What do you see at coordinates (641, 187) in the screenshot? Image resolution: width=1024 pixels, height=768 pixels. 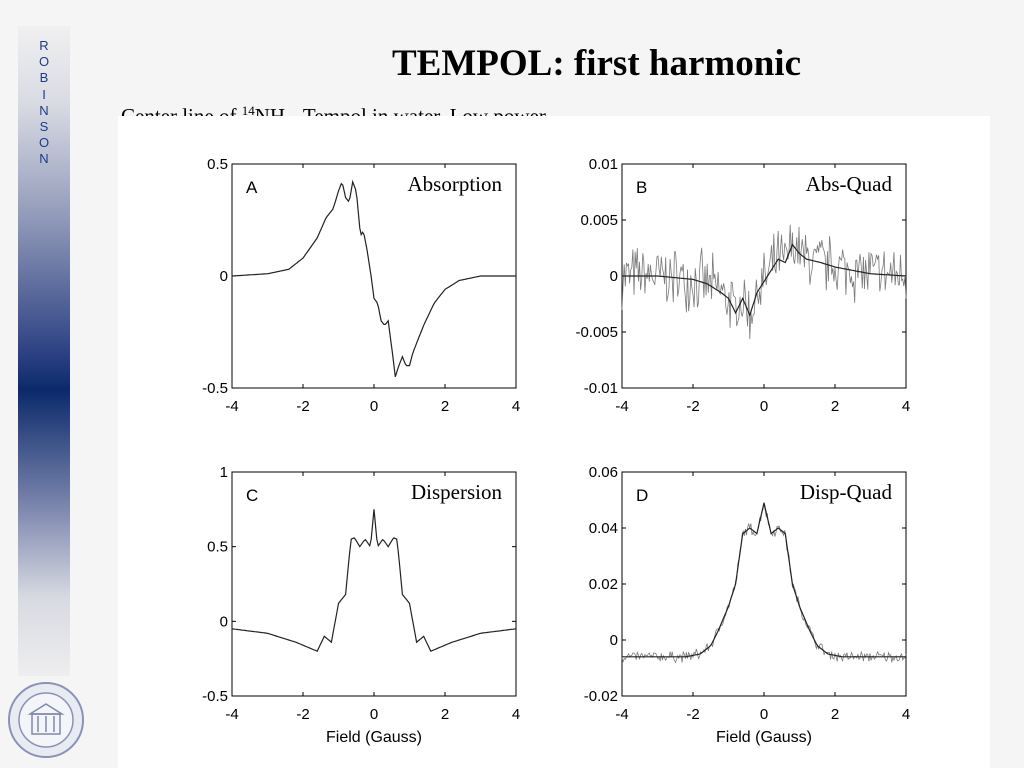 I see `panel-letter: B` at bounding box center [641, 187].